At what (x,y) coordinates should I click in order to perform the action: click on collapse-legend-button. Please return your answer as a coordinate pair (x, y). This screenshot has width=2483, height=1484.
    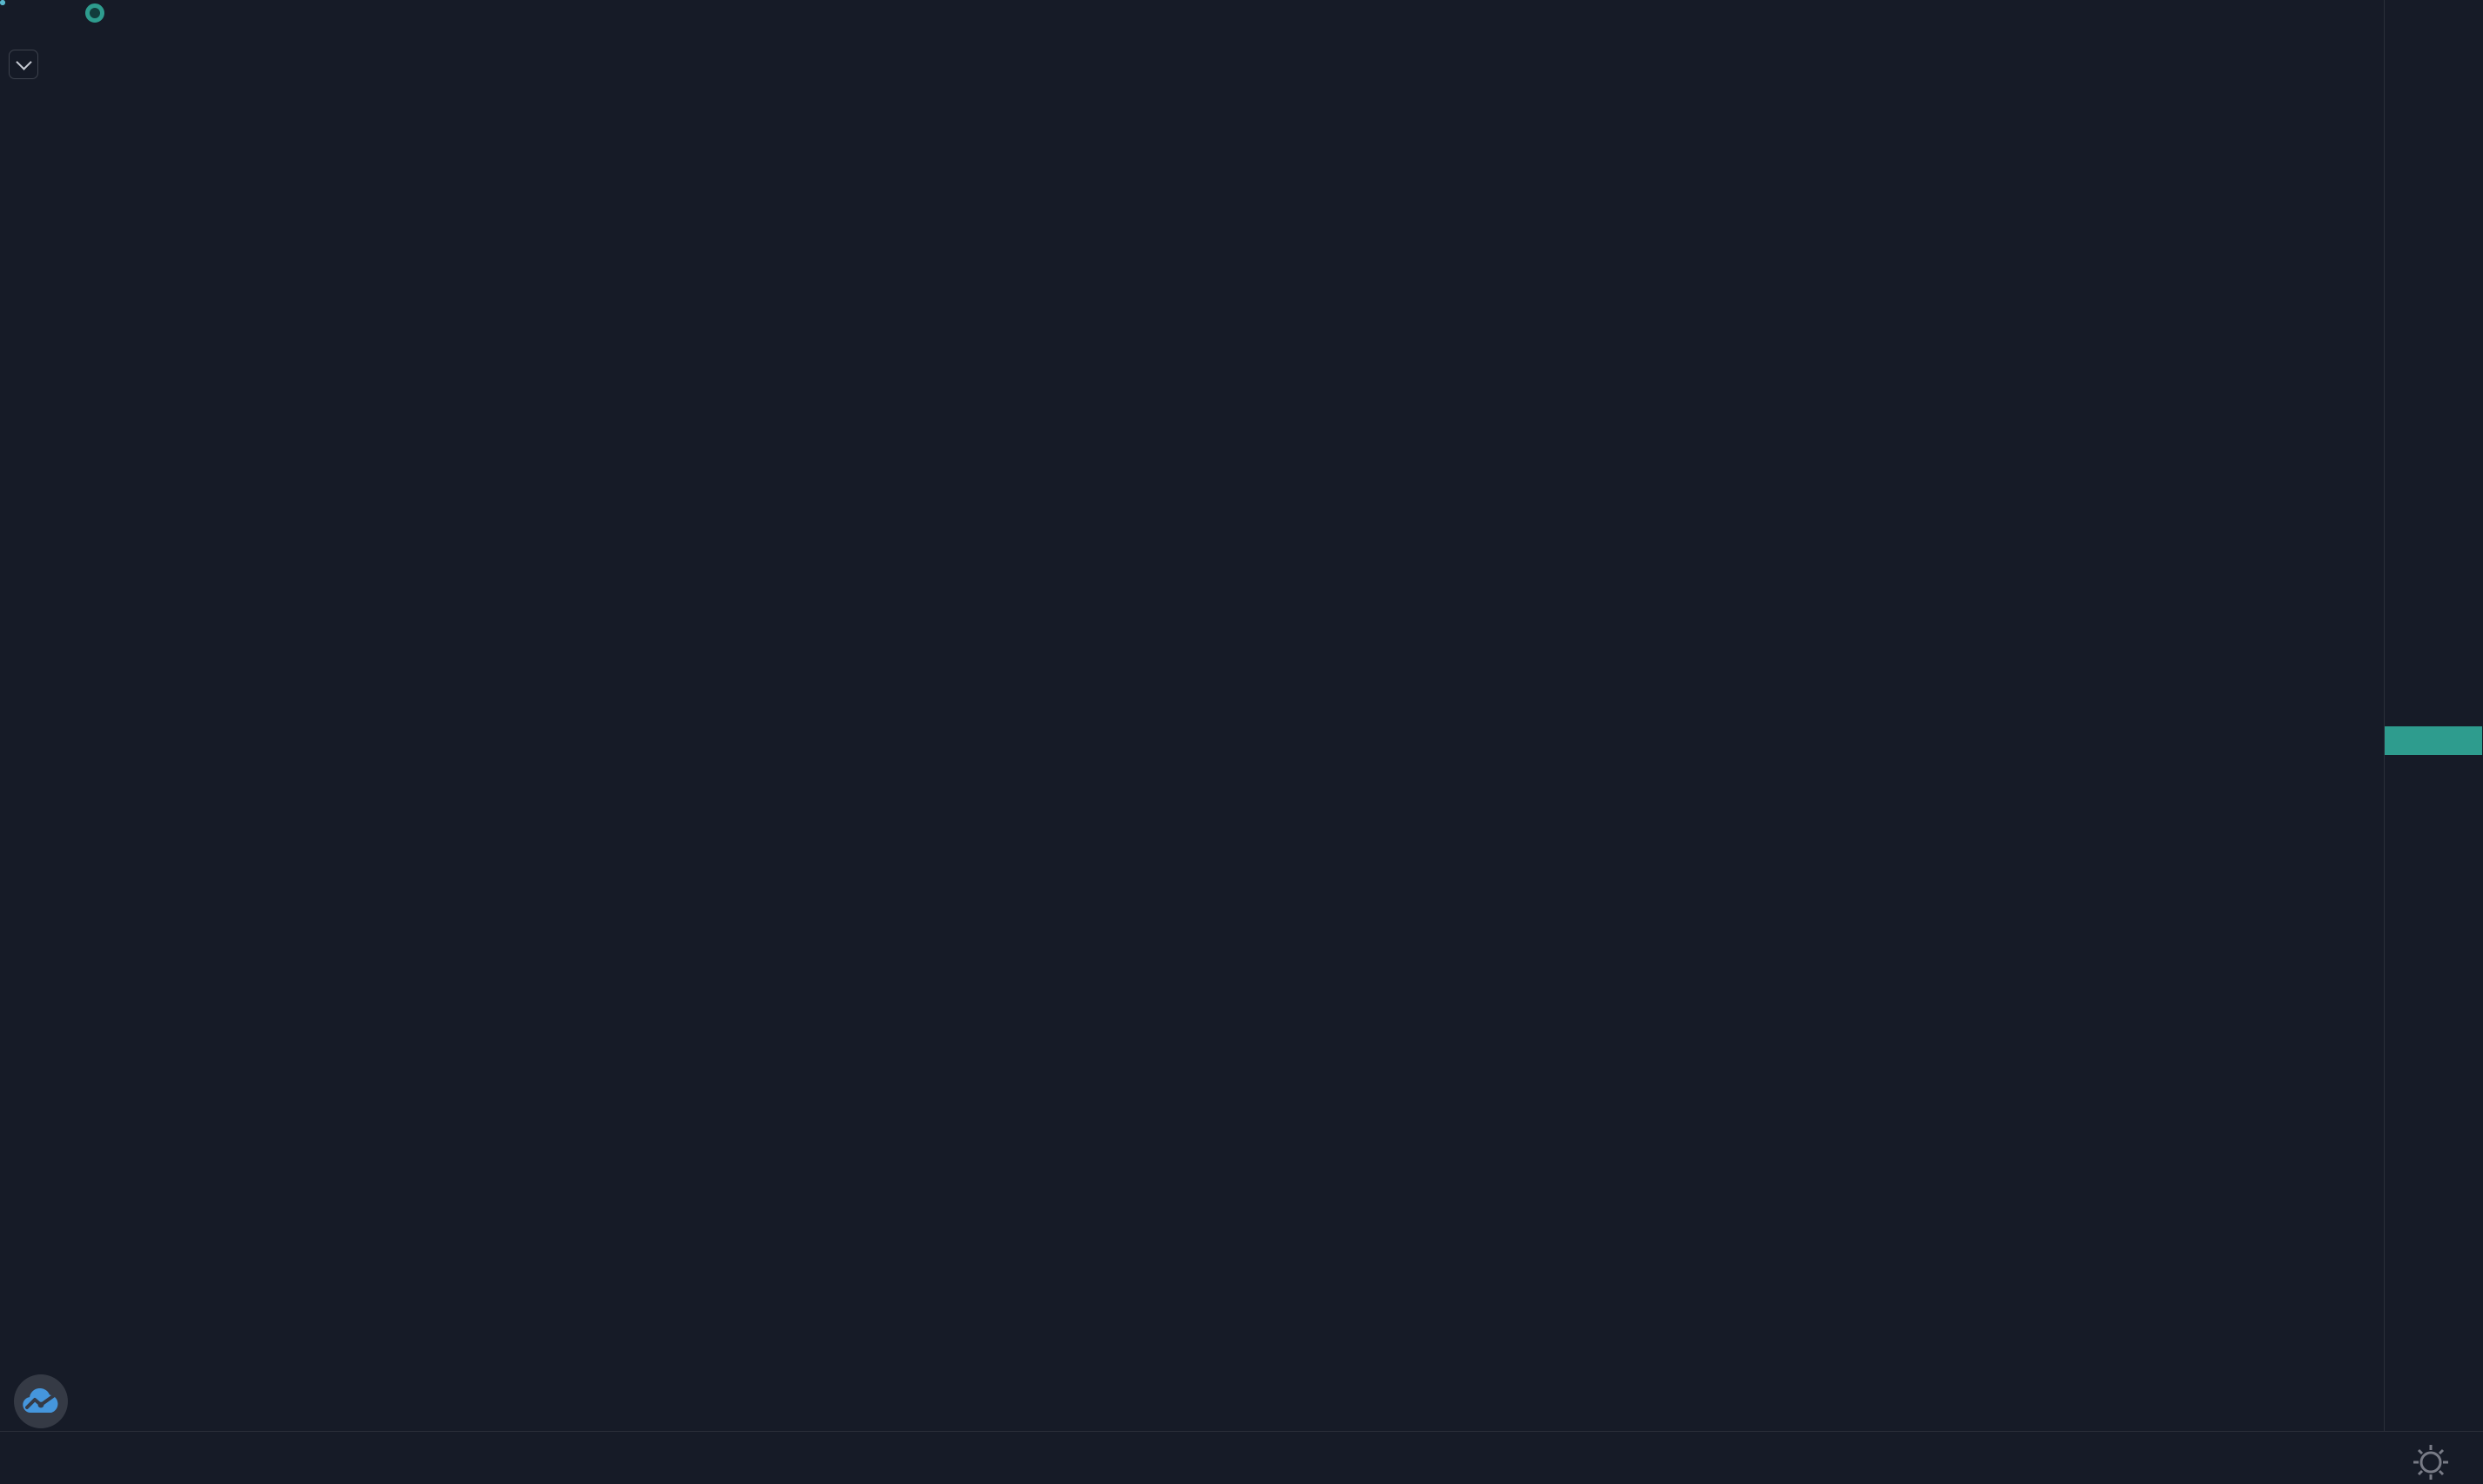
    Looking at the image, I should click on (23, 64).